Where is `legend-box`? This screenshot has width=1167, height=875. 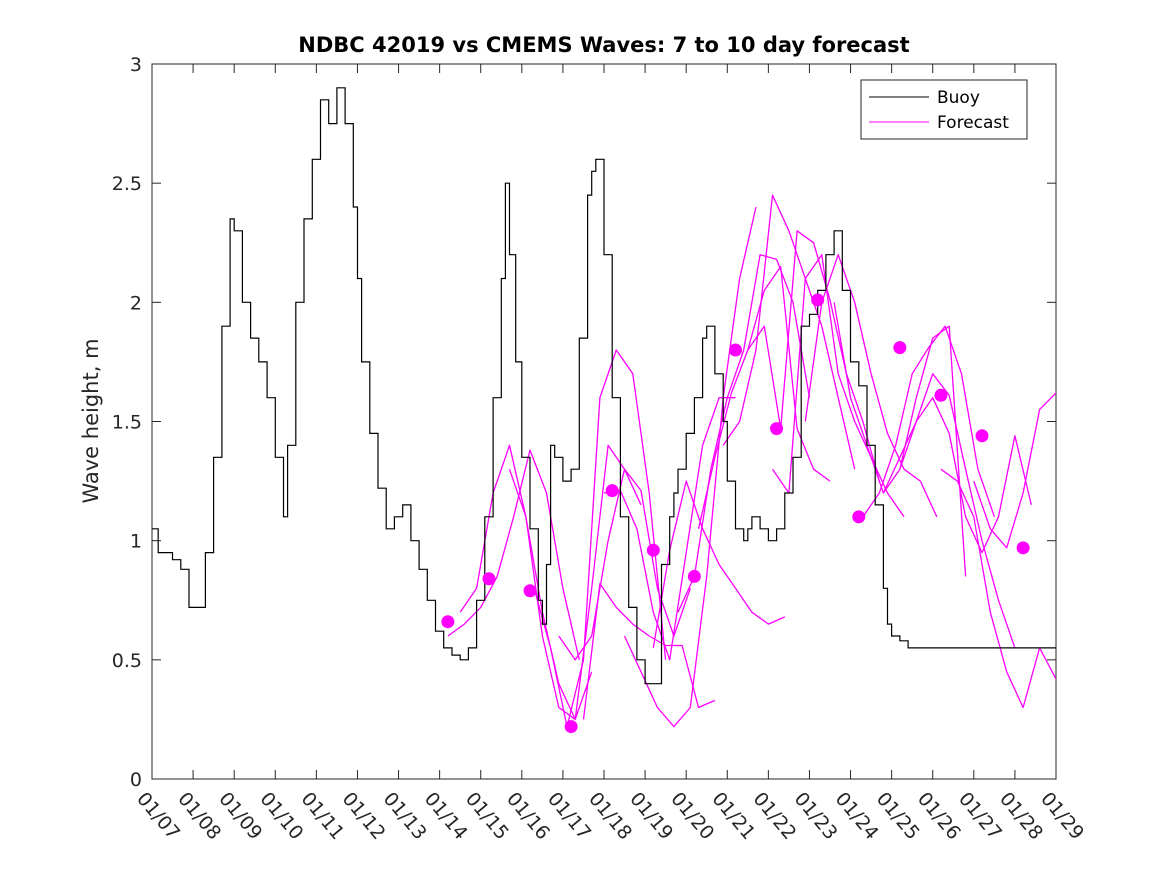
legend-box is located at coordinates (944, 109).